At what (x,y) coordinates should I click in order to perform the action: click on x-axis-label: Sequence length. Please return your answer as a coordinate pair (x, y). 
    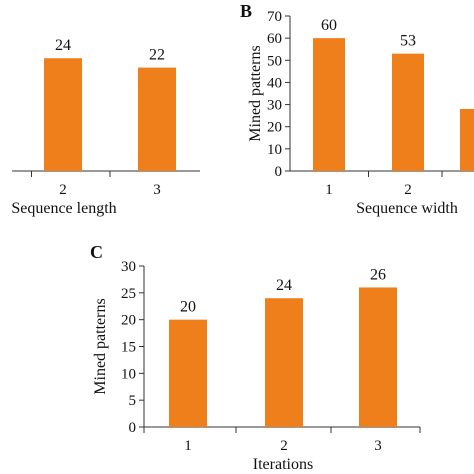
    Looking at the image, I should click on (63, 208).